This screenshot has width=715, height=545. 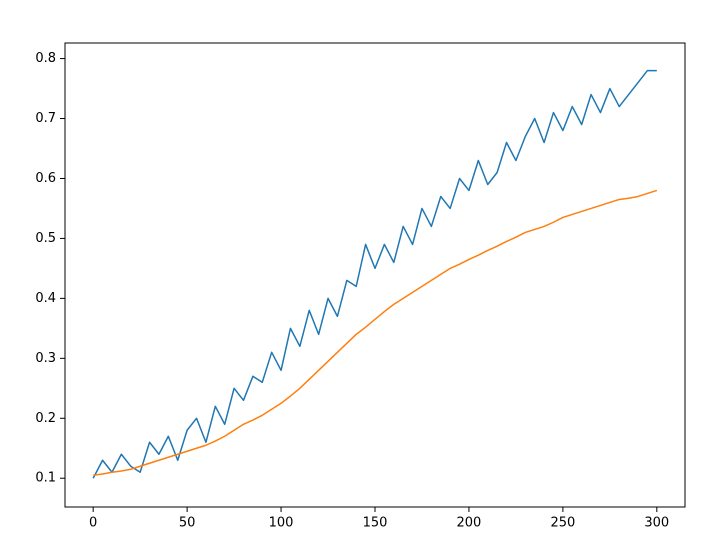 I want to click on y-tick-label: 0.3, so click(x=45, y=358).